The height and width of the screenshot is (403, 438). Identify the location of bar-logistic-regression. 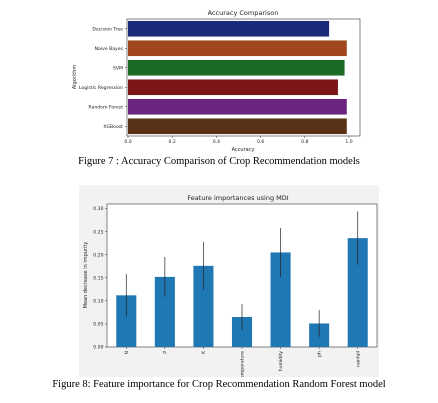
(233, 87).